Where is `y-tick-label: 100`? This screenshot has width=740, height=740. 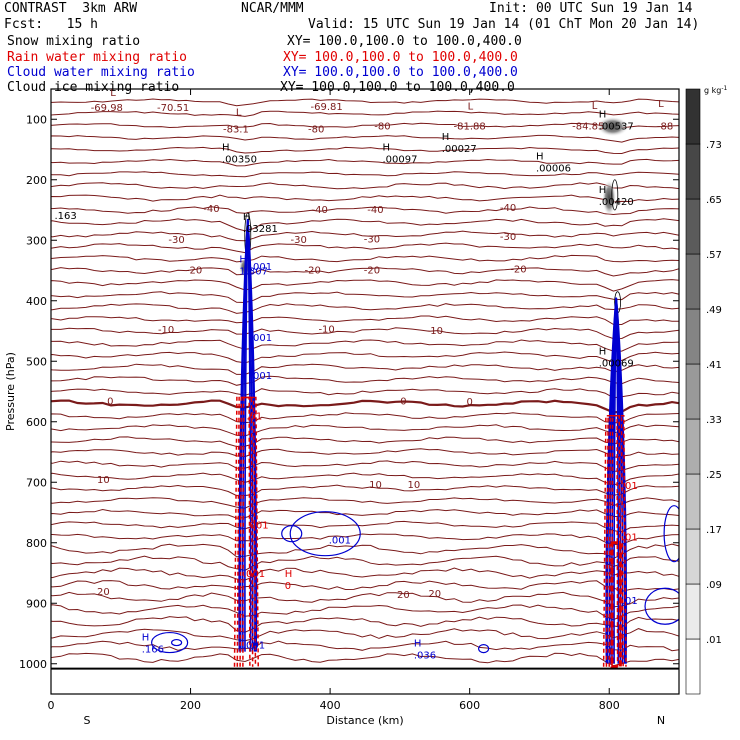 y-tick-label: 100 is located at coordinates (36, 119).